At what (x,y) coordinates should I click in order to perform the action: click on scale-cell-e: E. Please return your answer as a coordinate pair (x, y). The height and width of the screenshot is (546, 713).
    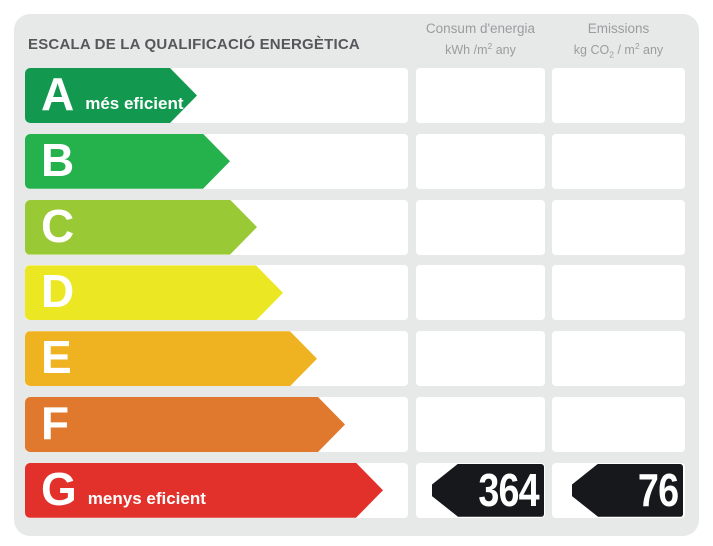
    Looking at the image, I should click on (216, 359).